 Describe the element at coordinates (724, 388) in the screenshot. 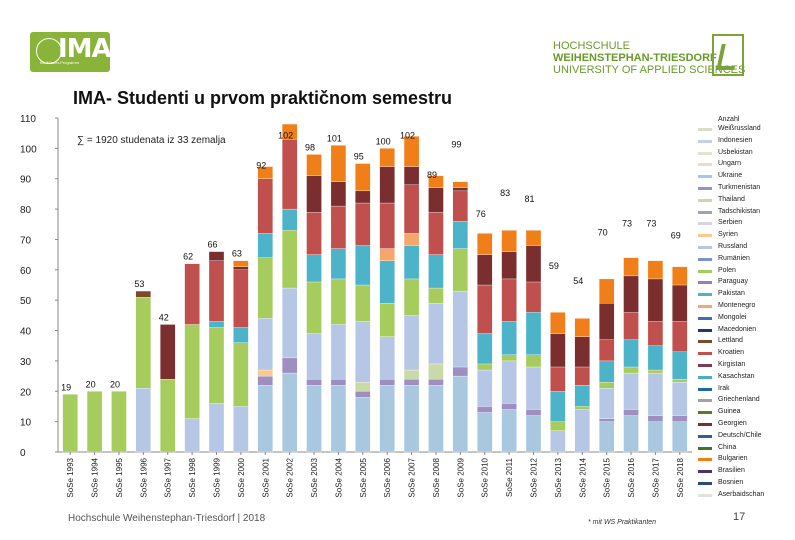

I see `legend-label: Irak` at that location.